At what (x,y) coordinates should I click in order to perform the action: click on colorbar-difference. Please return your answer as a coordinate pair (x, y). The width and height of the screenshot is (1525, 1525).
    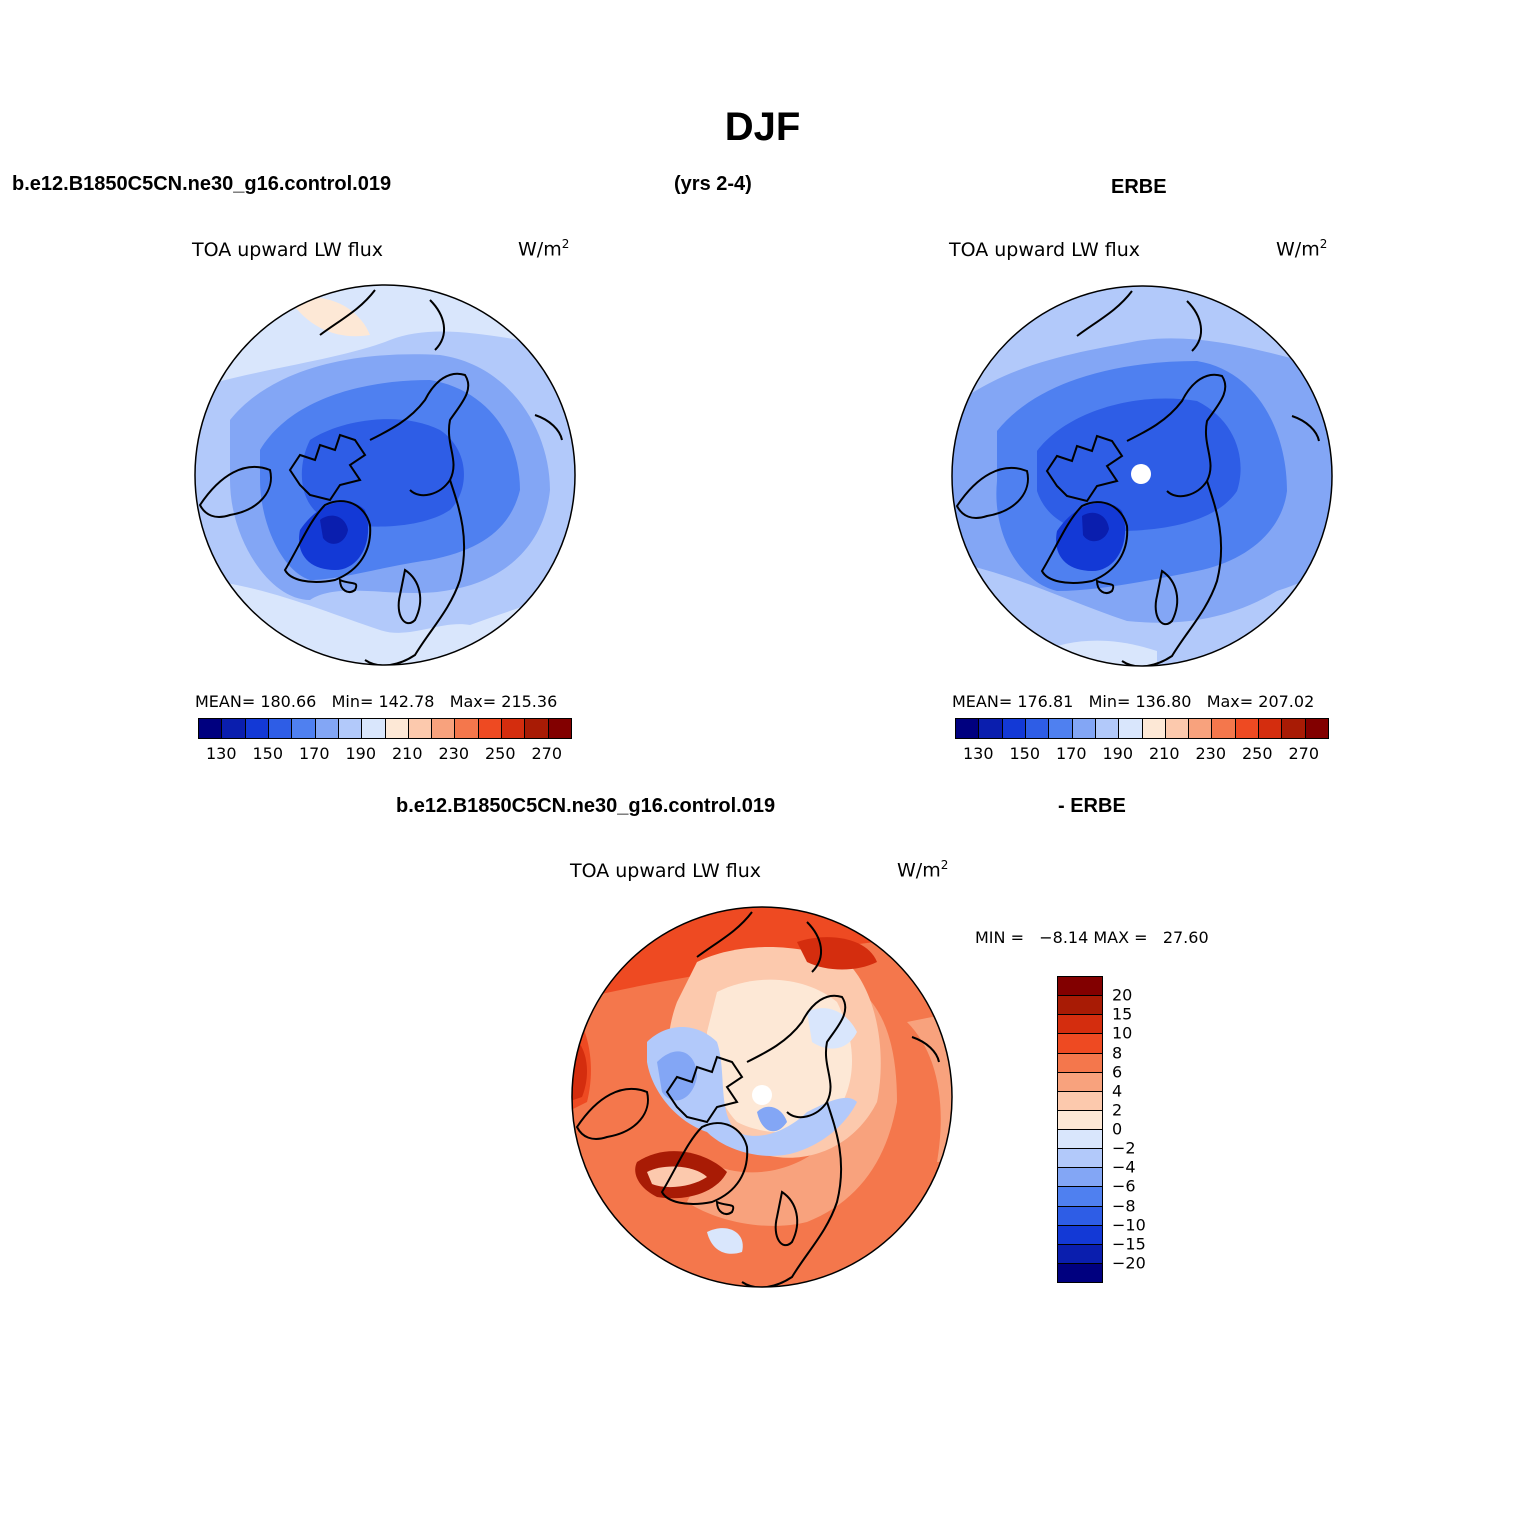
    Looking at the image, I should click on (1080, 1129).